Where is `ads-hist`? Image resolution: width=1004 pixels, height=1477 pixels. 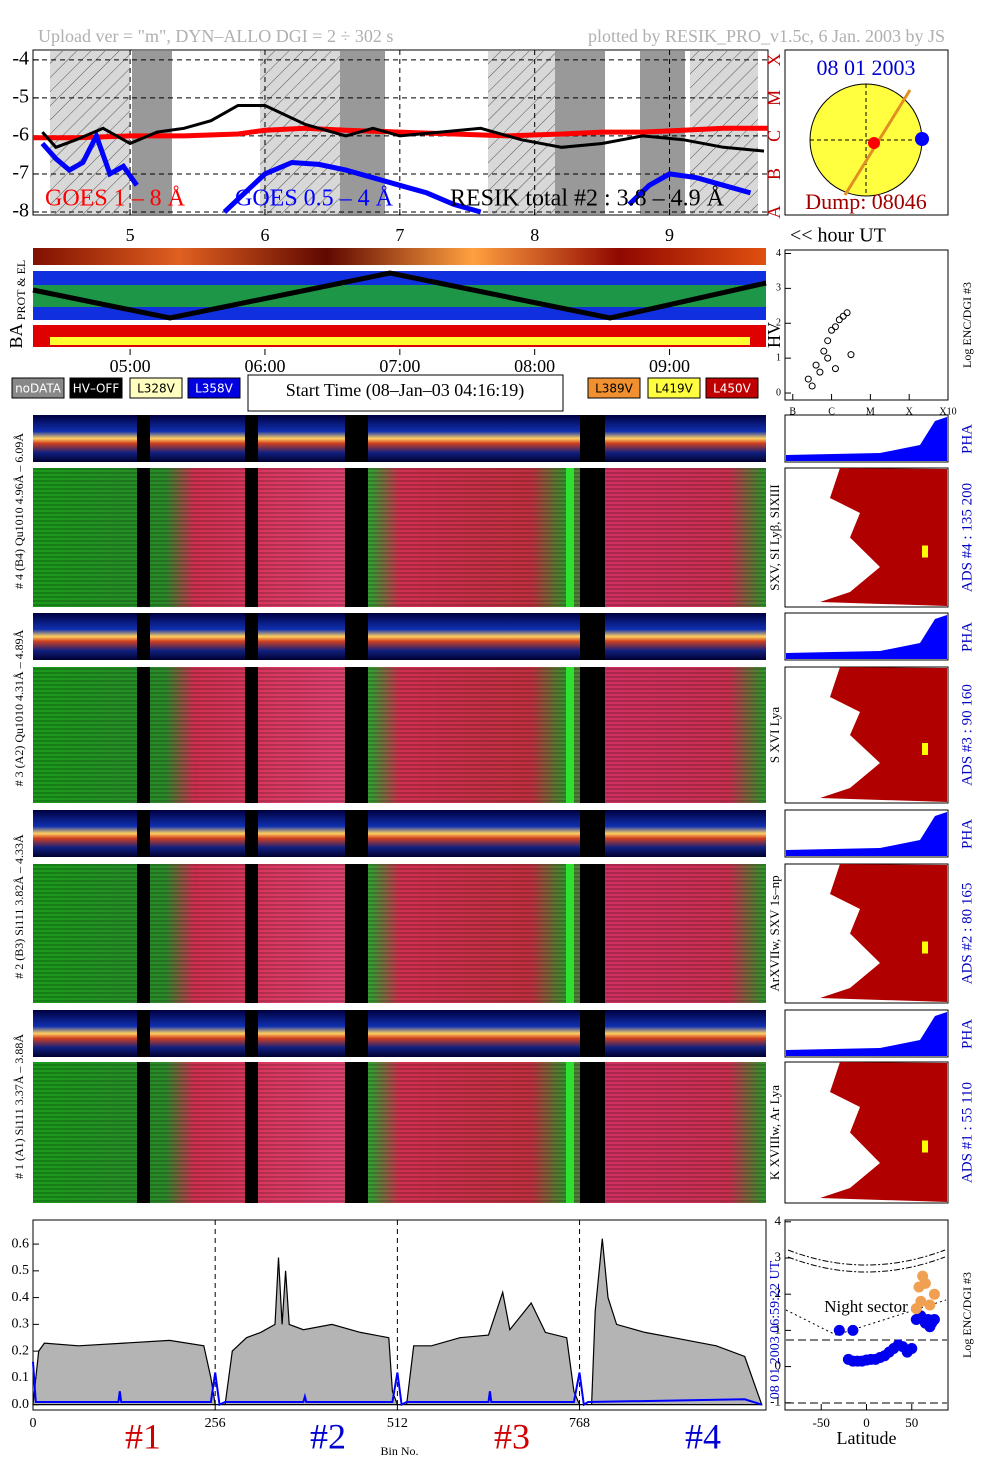
ads-hist is located at coordinates (883, 537).